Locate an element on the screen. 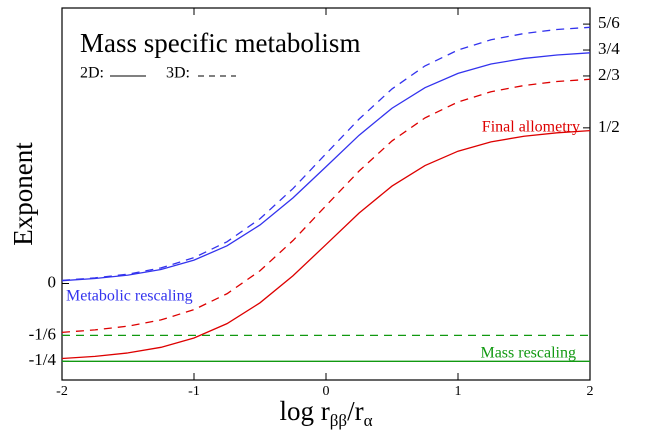 This screenshot has height=436, width=649. x-tick-label: 1 is located at coordinates (458, 391).